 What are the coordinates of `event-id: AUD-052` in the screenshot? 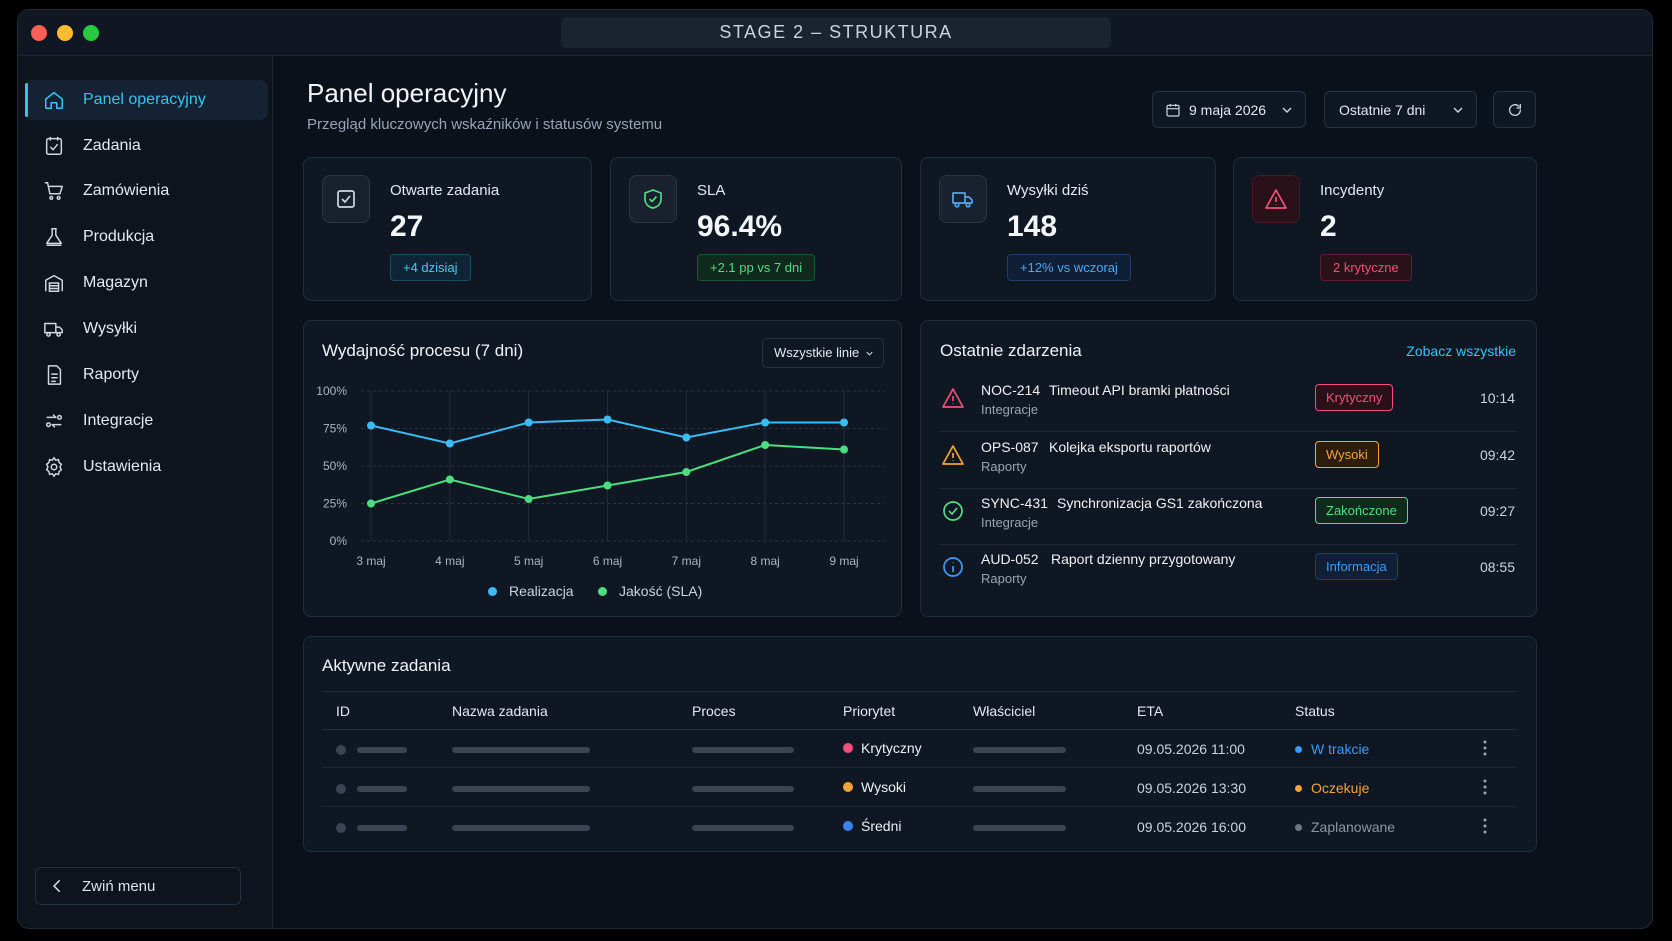 It's located at (1010, 559).